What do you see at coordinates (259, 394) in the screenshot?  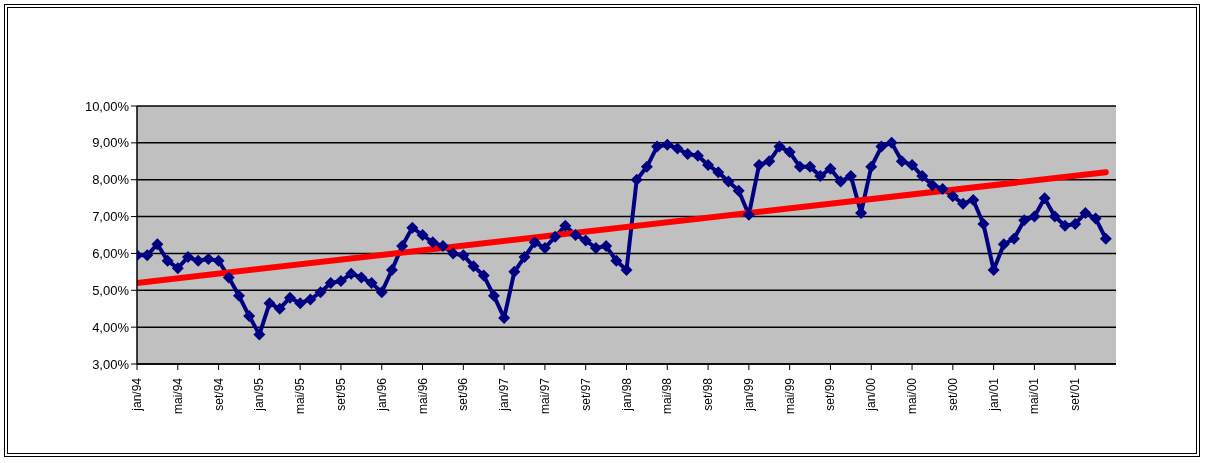 I see `x-tick-label: jan/95` at bounding box center [259, 394].